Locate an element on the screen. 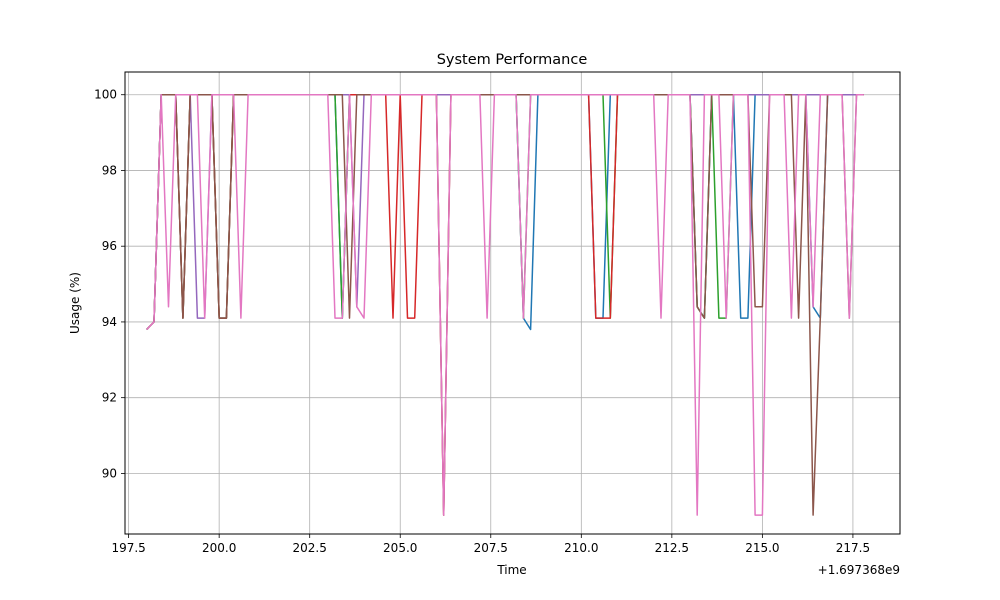 Image resolution: width=1000 pixels, height=600 pixels. y-axis-ticks: 90 92 94 96 98 100 is located at coordinates (109, 284).